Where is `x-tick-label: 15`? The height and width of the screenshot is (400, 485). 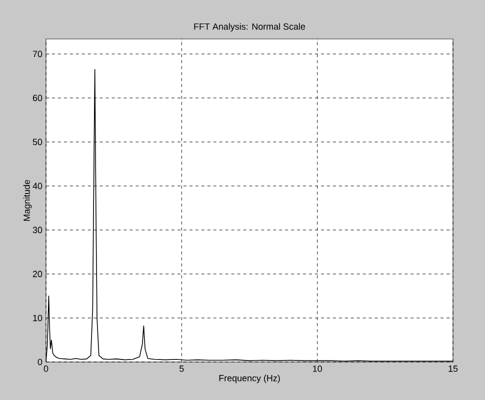
x-tick-label: 15 is located at coordinates (453, 369).